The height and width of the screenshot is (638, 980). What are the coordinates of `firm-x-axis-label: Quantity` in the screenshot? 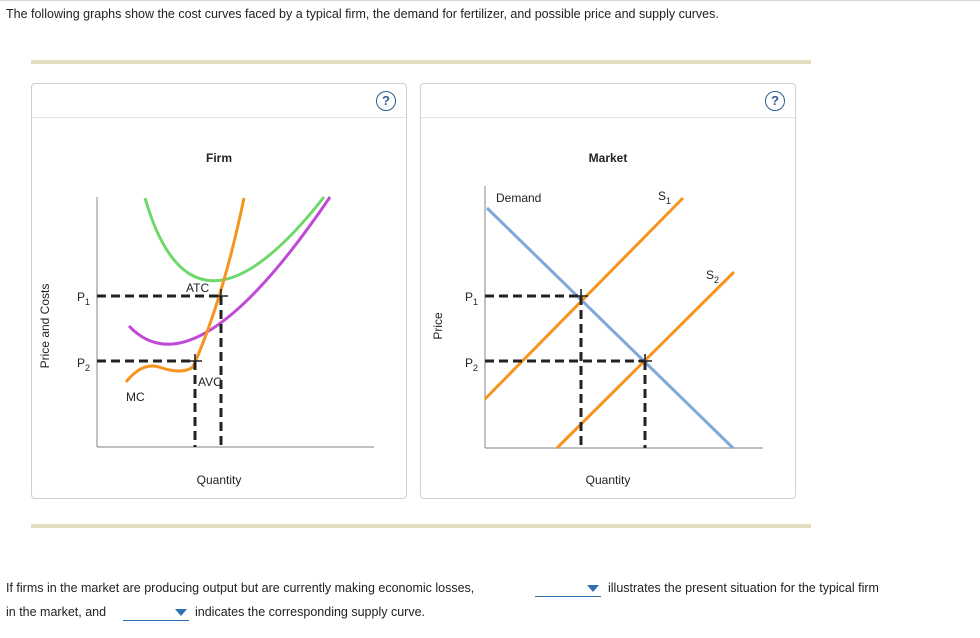 It's located at (219, 480).